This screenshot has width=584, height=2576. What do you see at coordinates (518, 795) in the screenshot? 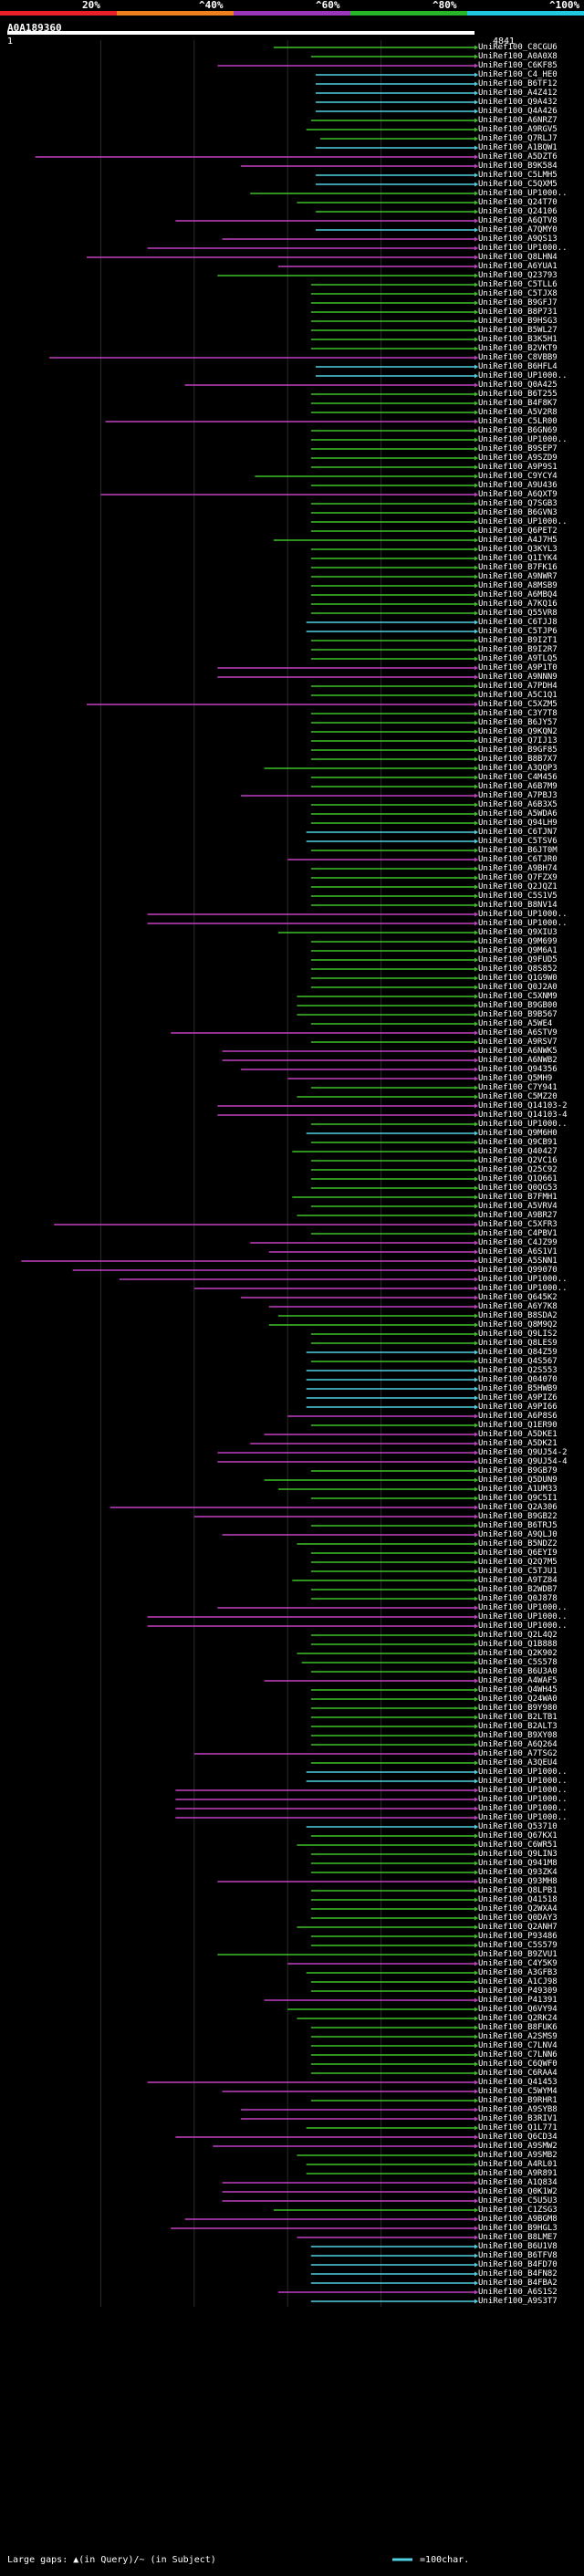
I see `hit-label-83: UniRef100_A7PBJ3` at bounding box center [518, 795].